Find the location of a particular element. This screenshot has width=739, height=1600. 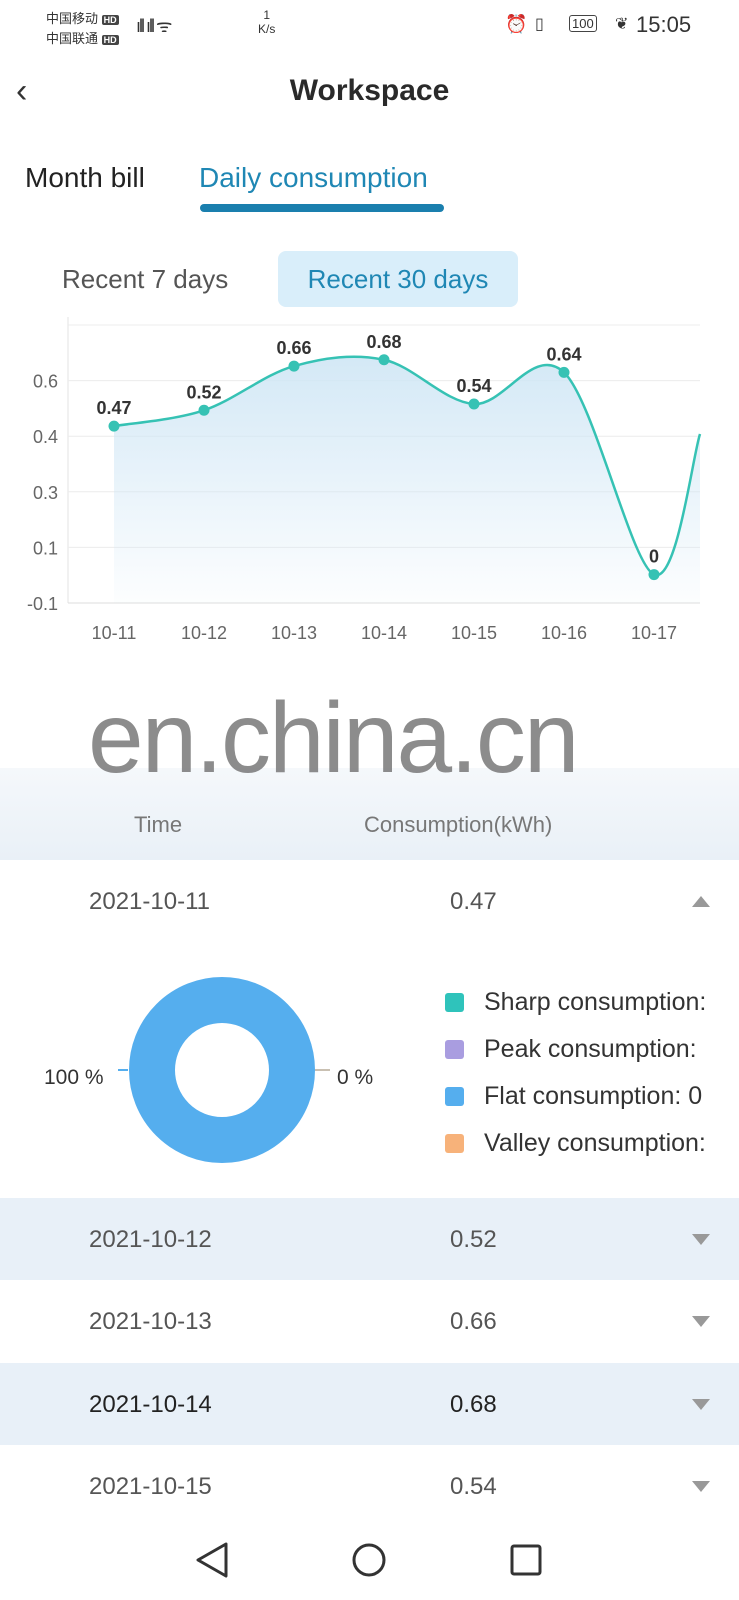

y-tick-label: 0.6 is located at coordinates (45, 382).